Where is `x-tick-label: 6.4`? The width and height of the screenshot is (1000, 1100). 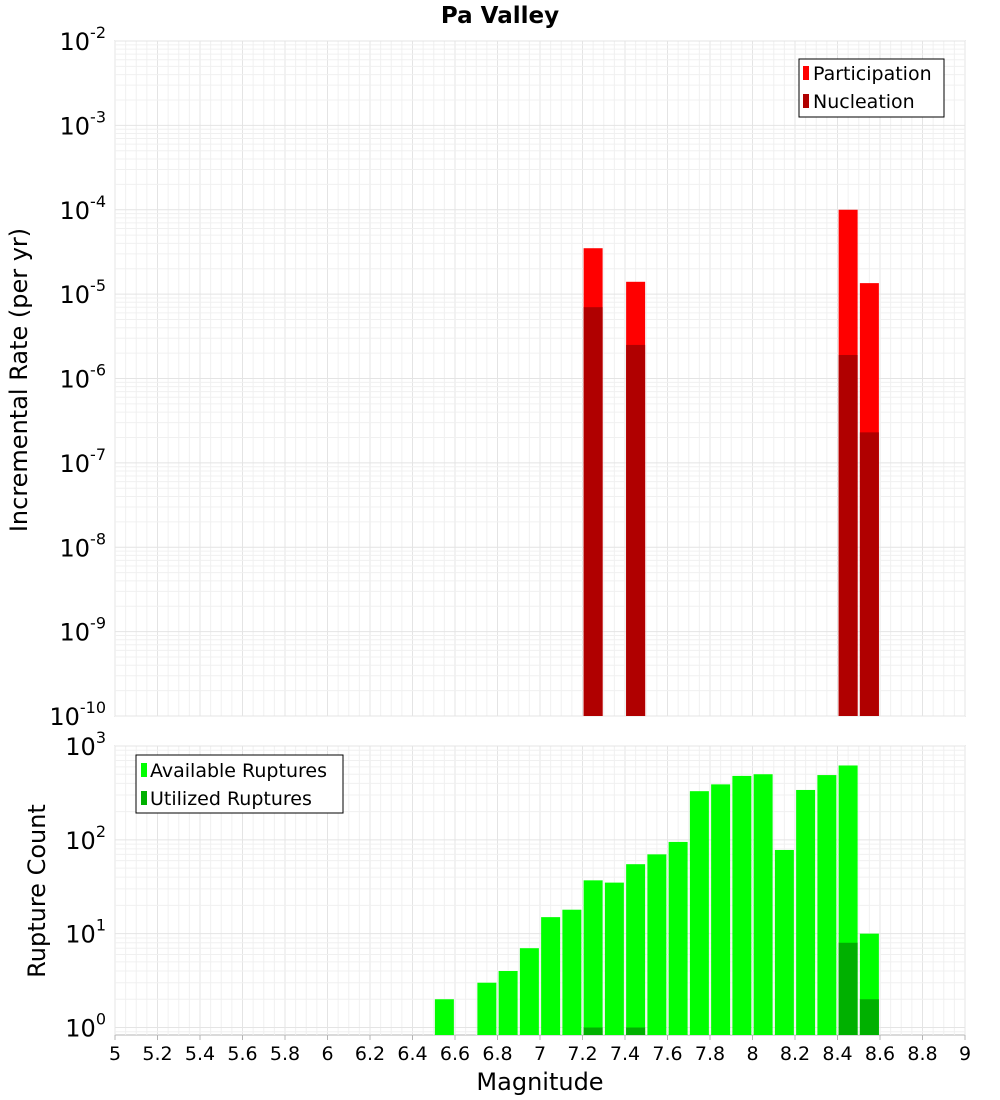 x-tick-label: 6.4 is located at coordinates (412, 1054).